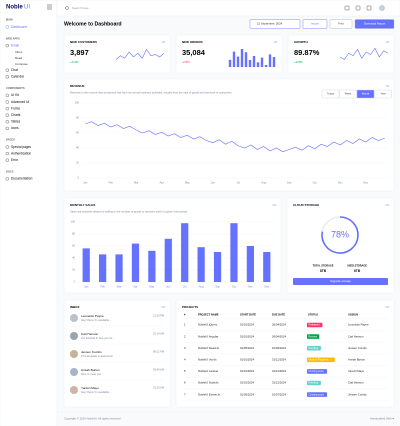 The height and width of the screenshot is (426, 400). Describe the element at coordinates (91, 374) in the screenshot. I see `message-preview: Nice to meet you` at that location.